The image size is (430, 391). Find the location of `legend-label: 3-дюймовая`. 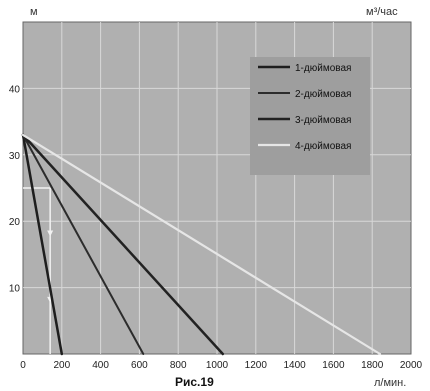

legend-label: 3-дюймовая is located at coordinates (323, 120).